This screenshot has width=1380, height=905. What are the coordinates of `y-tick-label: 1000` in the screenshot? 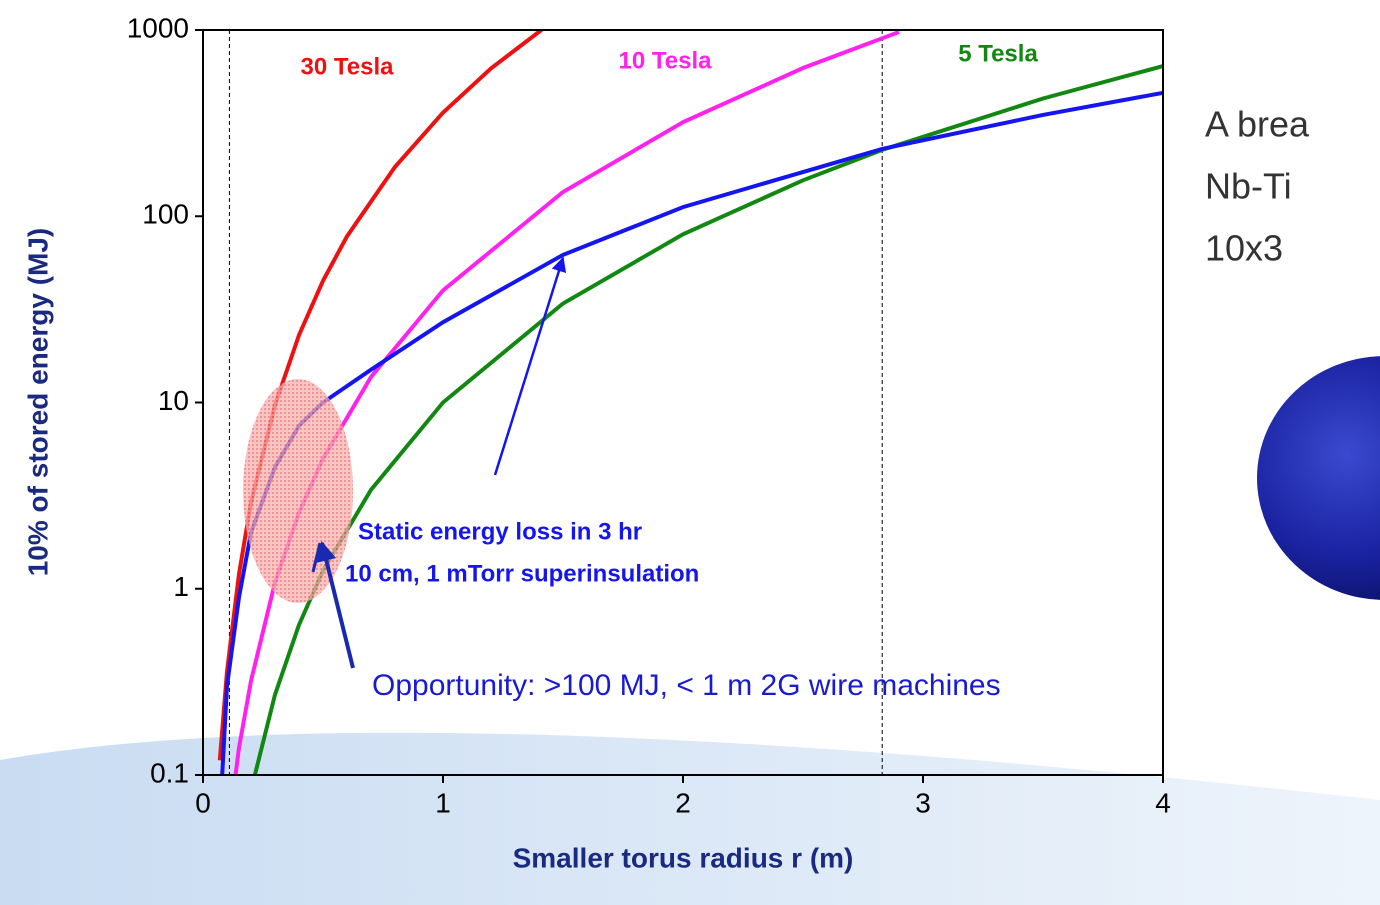 It's located at (158, 27).